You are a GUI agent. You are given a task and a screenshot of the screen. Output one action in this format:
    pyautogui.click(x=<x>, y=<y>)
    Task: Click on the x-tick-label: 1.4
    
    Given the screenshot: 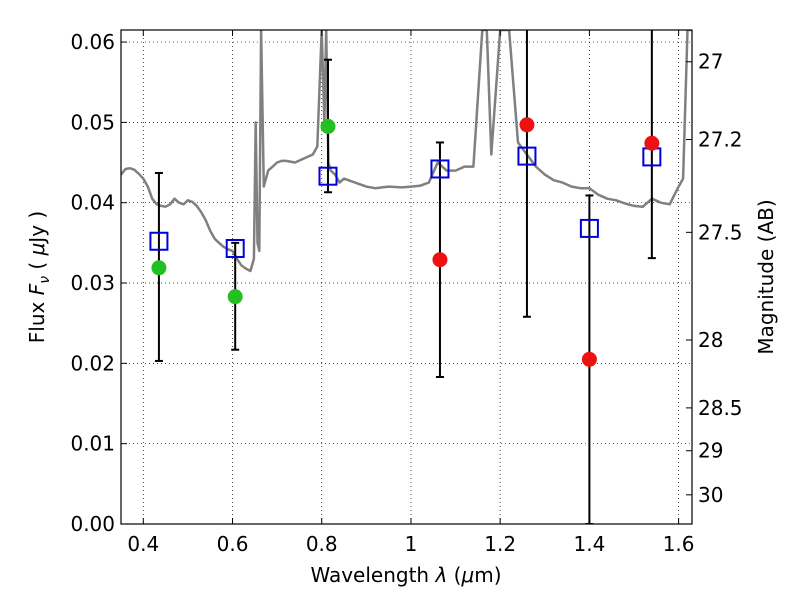 What is the action you would take?
    pyautogui.click(x=589, y=544)
    